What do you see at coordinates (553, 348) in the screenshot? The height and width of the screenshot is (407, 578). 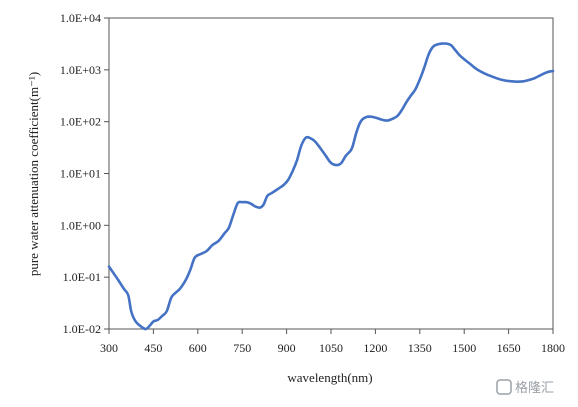 I see `x-tick-label: 1800` at bounding box center [553, 348].